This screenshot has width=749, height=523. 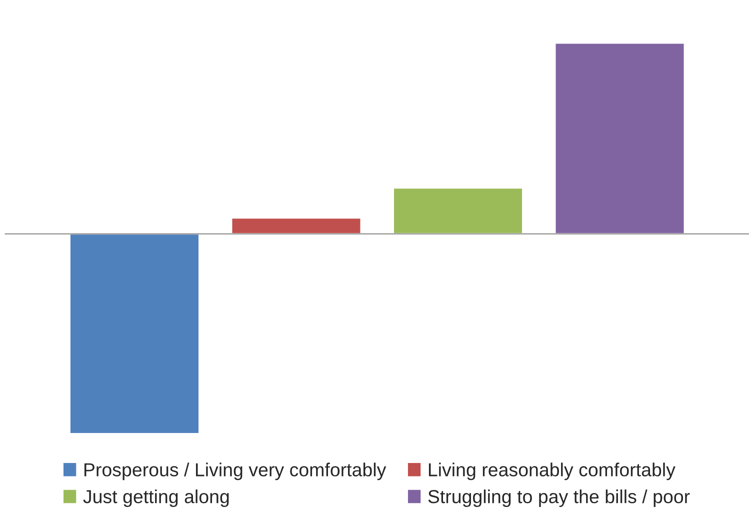 I want to click on legend-label: Struggling to pay the bills / poor, so click(x=559, y=498).